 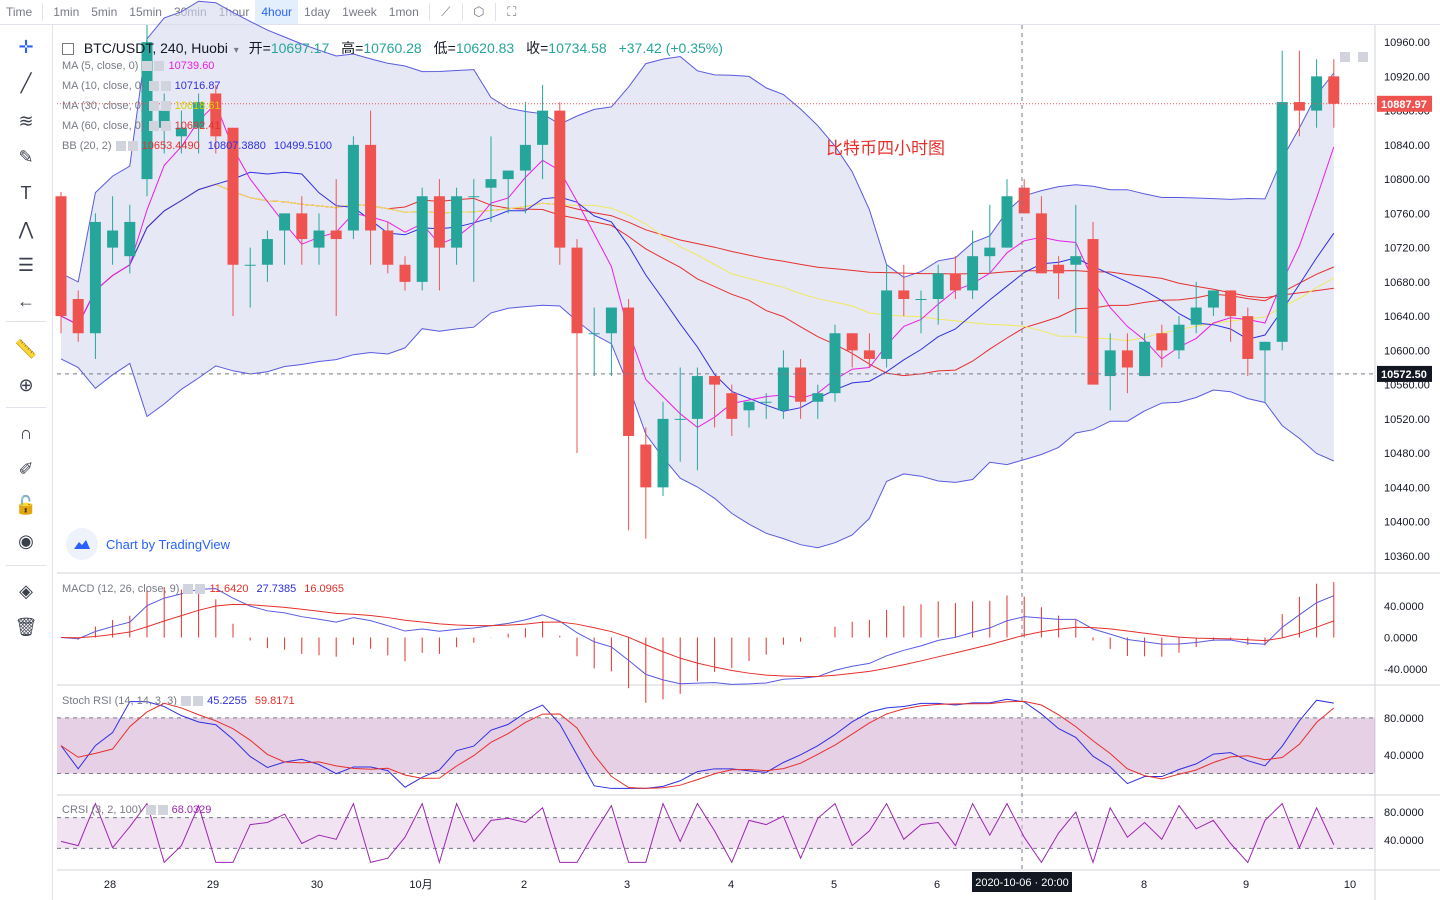 I want to click on price-tick-label: 10560.00, so click(x=1407, y=386).